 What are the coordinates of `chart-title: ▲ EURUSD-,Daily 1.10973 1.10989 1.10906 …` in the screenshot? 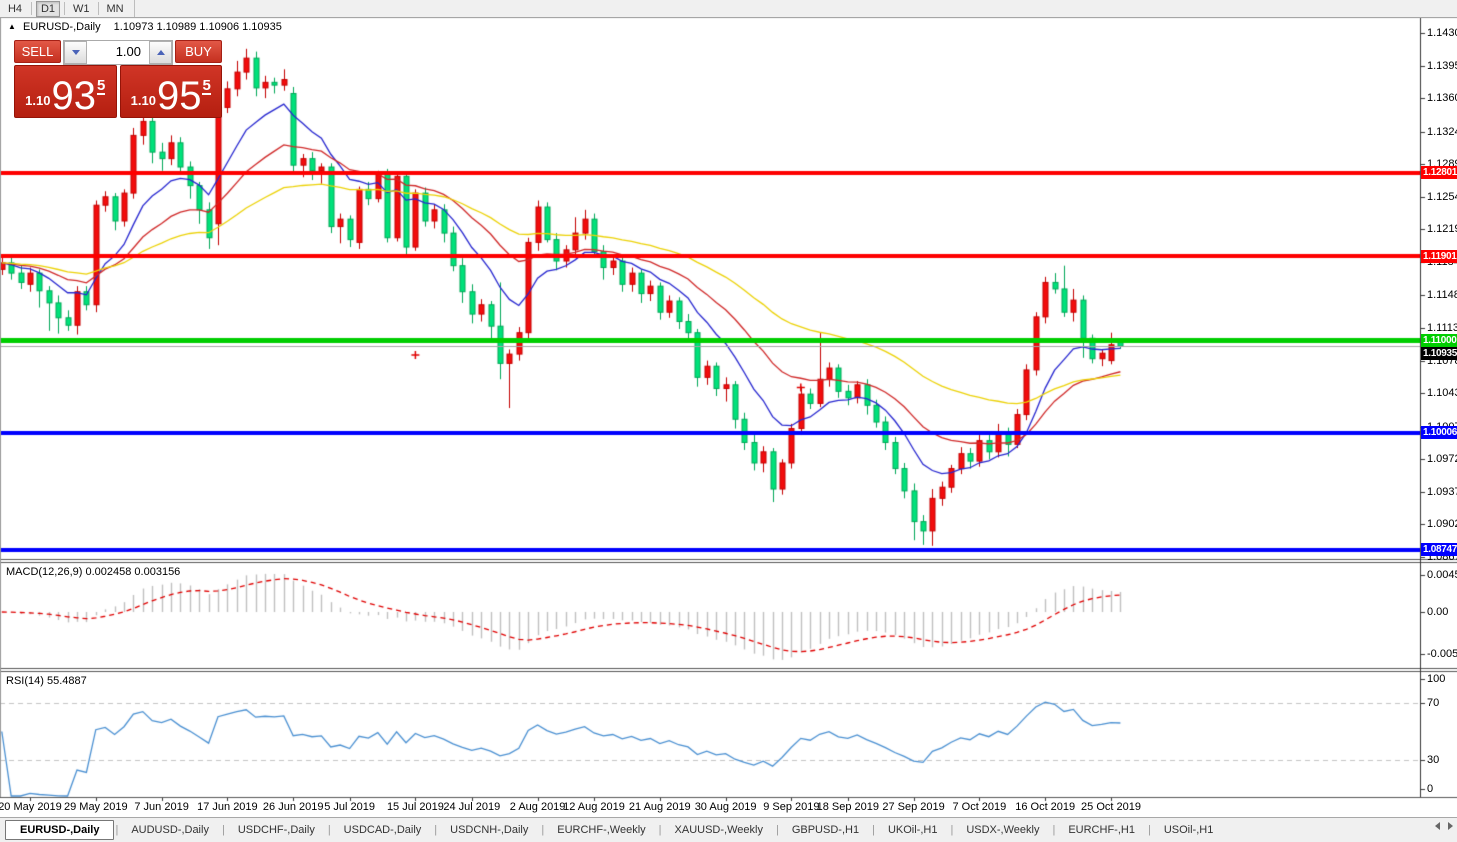 It's located at (145, 27).